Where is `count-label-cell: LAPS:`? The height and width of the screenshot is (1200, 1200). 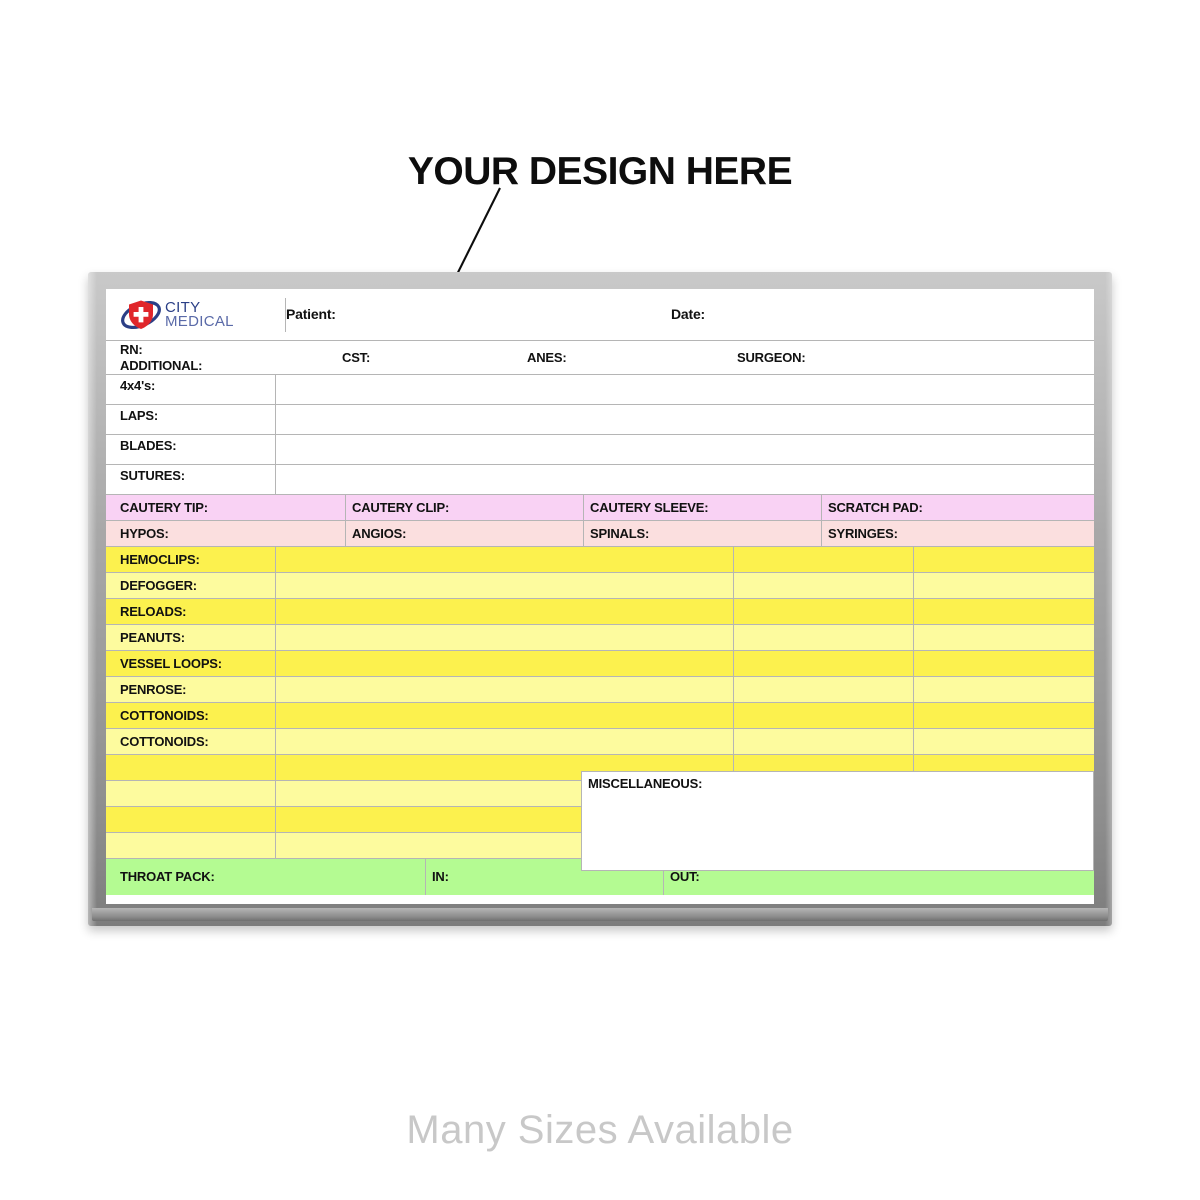 count-label-cell: LAPS: is located at coordinates (191, 419).